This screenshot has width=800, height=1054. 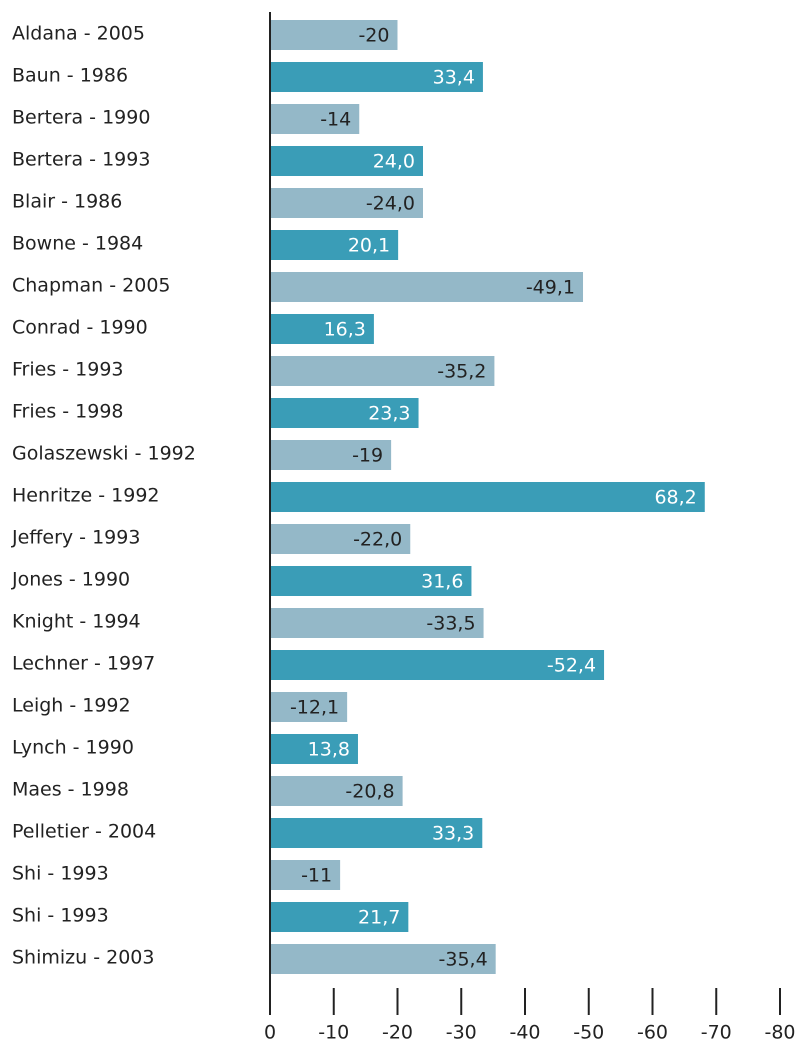 What do you see at coordinates (369, 792) in the screenshot?
I see `value-label: -20,8` at bounding box center [369, 792].